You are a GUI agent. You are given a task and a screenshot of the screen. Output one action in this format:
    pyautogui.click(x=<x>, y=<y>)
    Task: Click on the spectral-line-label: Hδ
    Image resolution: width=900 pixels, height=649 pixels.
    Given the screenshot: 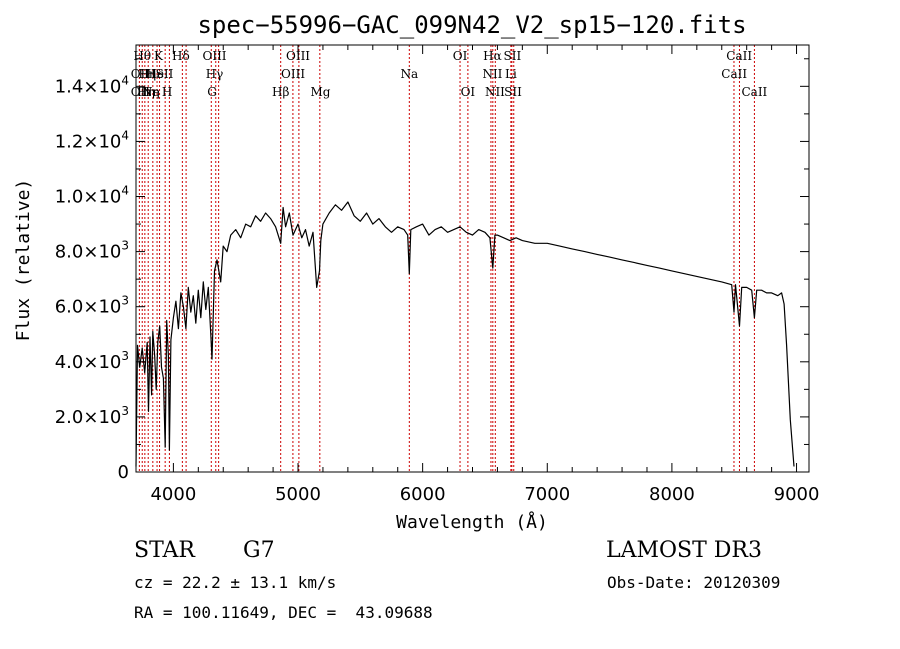 What is the action you would take?
    pyautogui.click(x=181, y=56)
    